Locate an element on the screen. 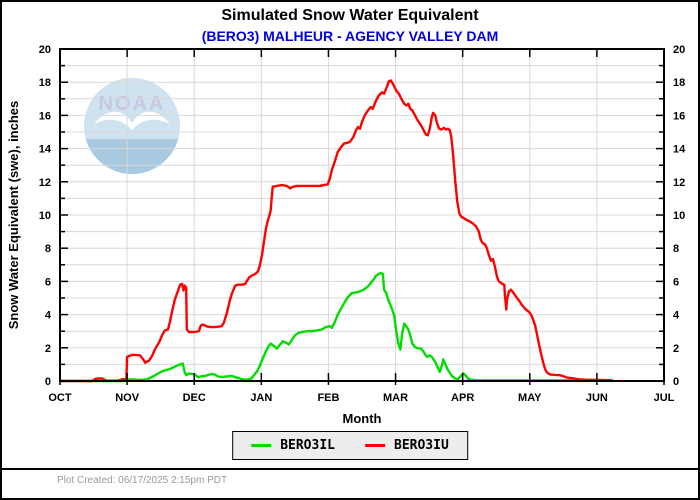 The width and height of the screenshot is (700, 500). plot-created-text: Plot Created: 06/17/2025 2:15pm PDT is located at coordinates (142, 480).